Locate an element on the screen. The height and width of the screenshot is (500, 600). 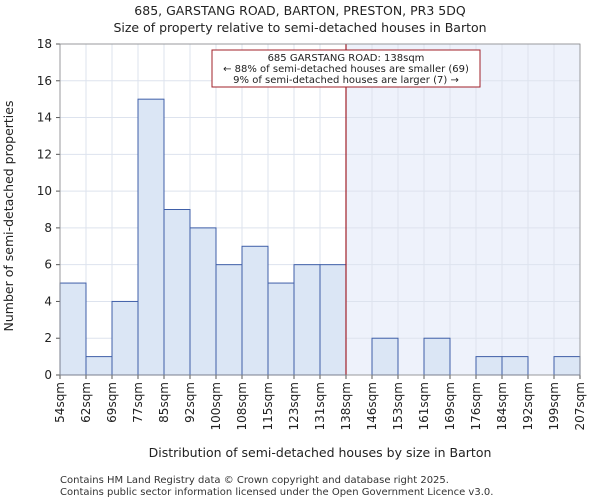
x-tick-label: 131sqm is located at coordinates (320, 406).